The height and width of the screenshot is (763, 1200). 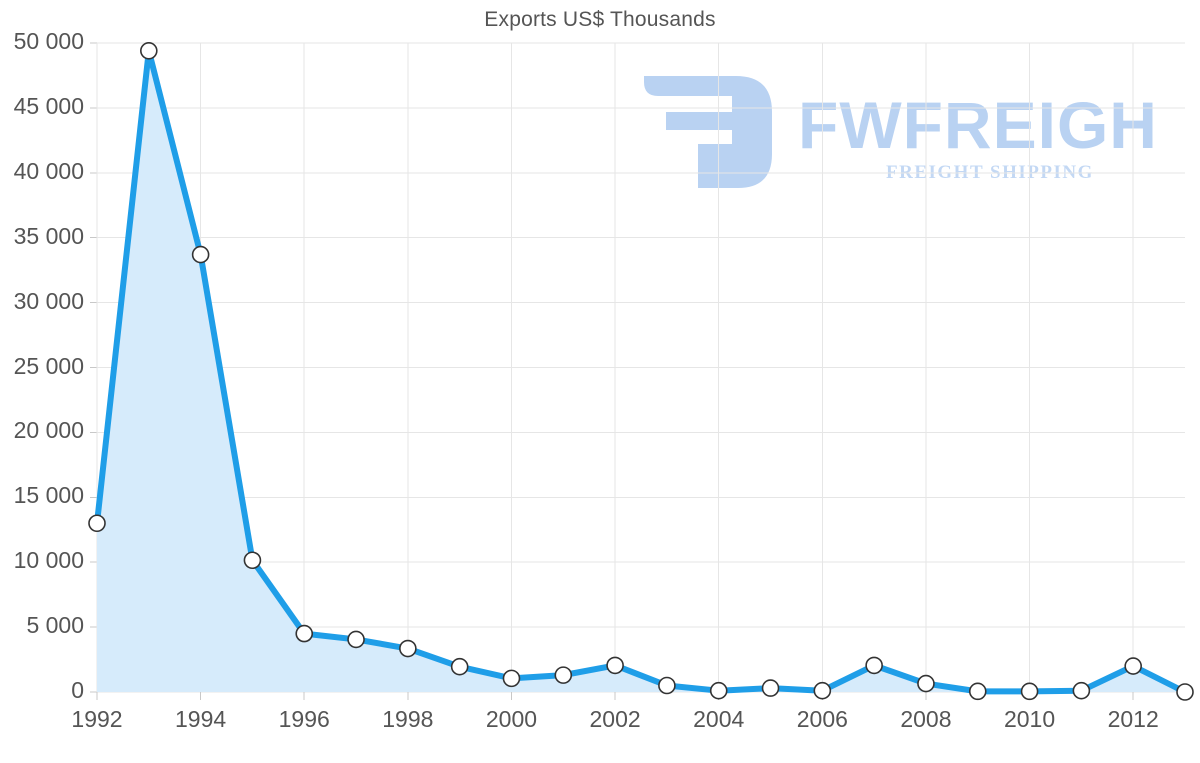 I want to click on chart-title: Exports US$ Thousands, so click(x=600, y=19).